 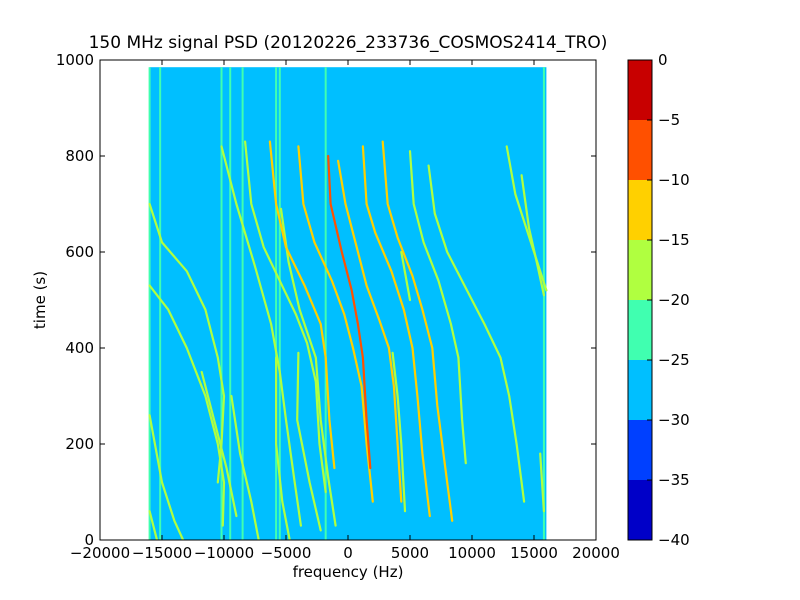 What do you see at coordinates (40, 300) in the screenshot?
I see `y-axis-label: time (s)` at bounding box center [40, 300].